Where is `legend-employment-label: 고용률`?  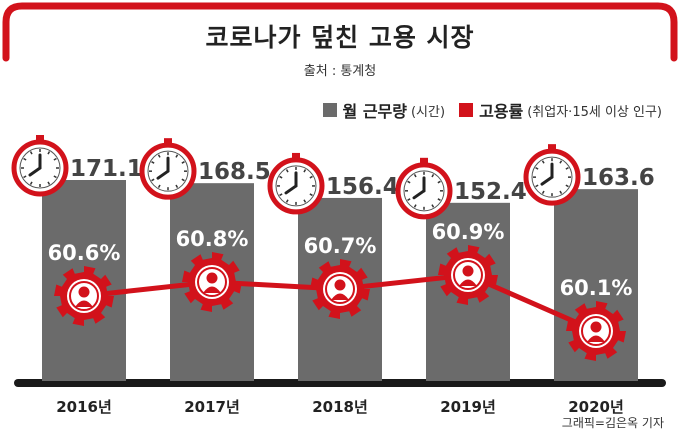 legend-employment-label: 고용률 is located at coordinates (501, 111).